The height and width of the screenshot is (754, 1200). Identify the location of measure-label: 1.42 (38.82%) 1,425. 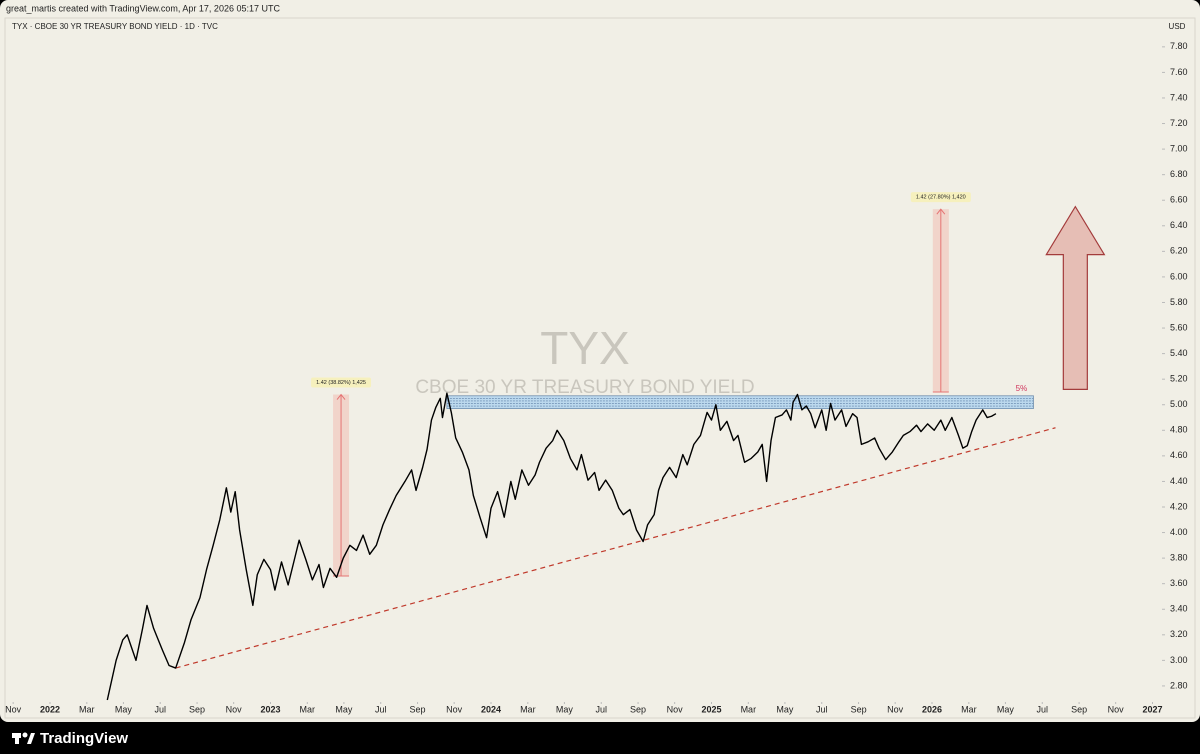
(341, 383).